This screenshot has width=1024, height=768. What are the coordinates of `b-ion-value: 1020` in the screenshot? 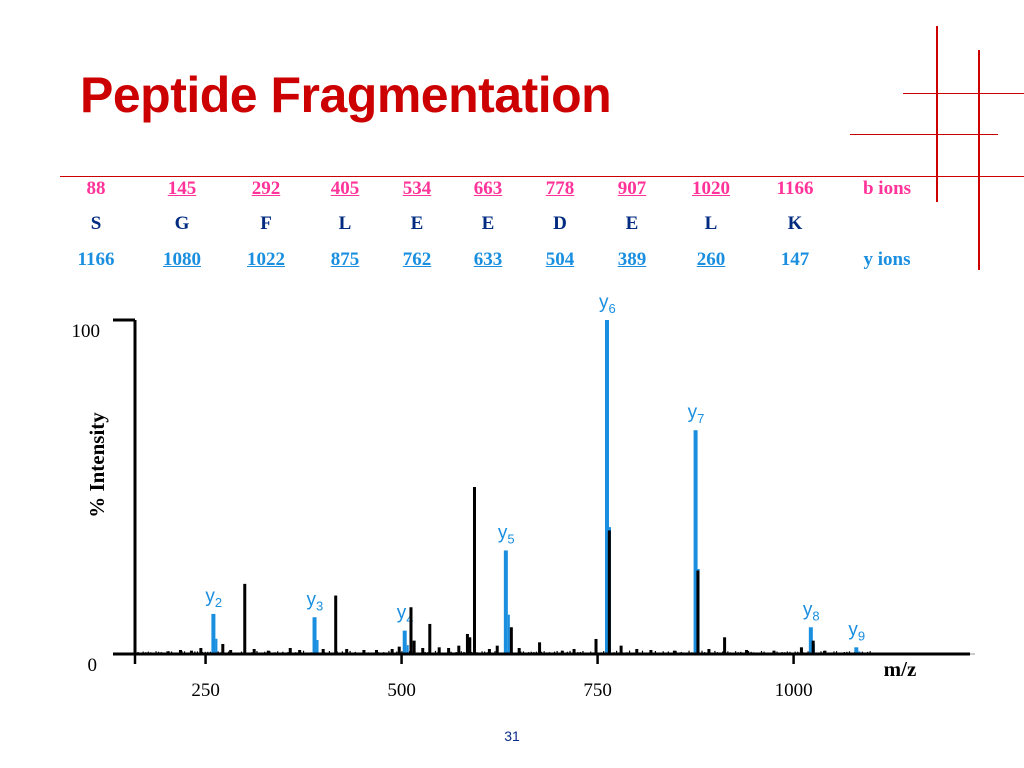 It's located at (711, 188).